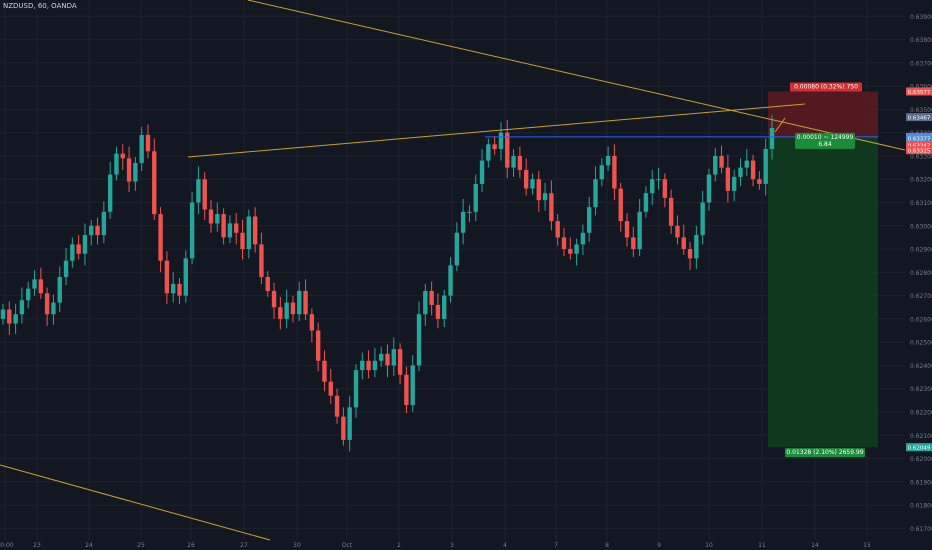  Describe the element at coordinates (780, 125) in the screenshot. I see `small-trendline` at that location.